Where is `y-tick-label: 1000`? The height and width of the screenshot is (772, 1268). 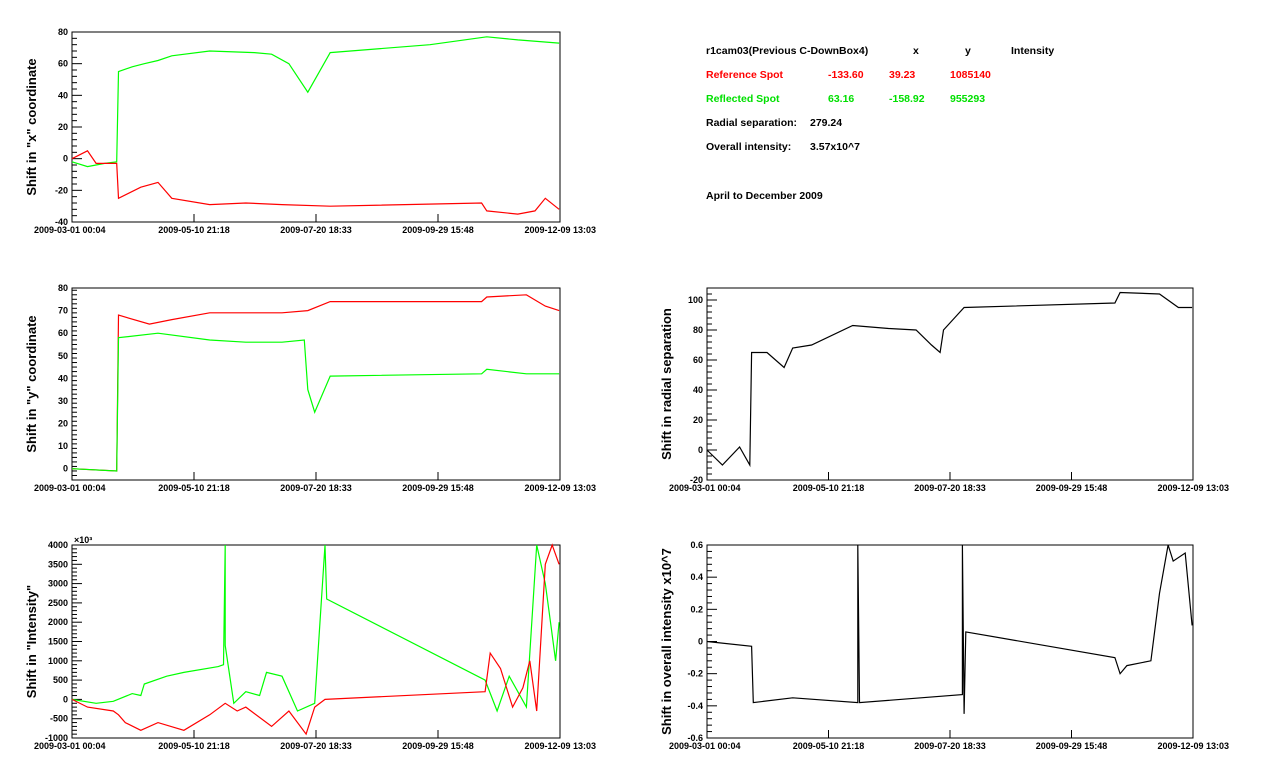
y-tick-label: 1000 is located at coordinates (58, 661).